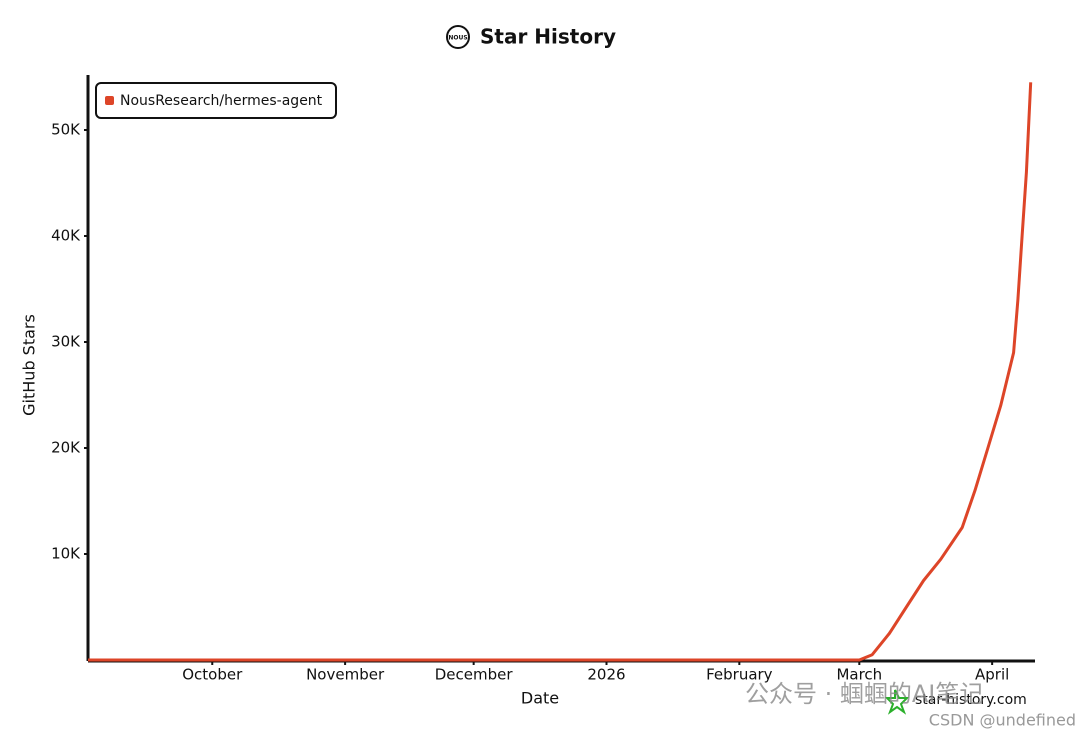 The width and height of the screenshot is (1080, 739). I want to click on y-tick-label: 30K, so click(66, 342).